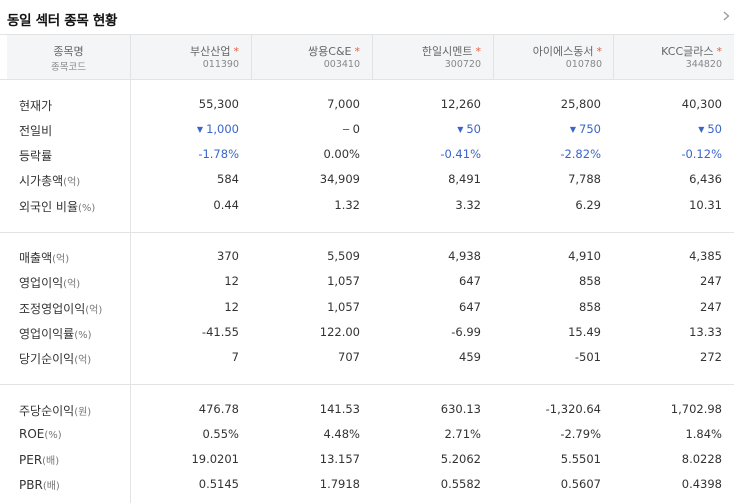 Image resolution: width=734 pixels, height=503 pixels. What do you see at coordinates (39, 460) in the screenshot?
I see `row-label: PER(배)` at bounding box center [39, 460].